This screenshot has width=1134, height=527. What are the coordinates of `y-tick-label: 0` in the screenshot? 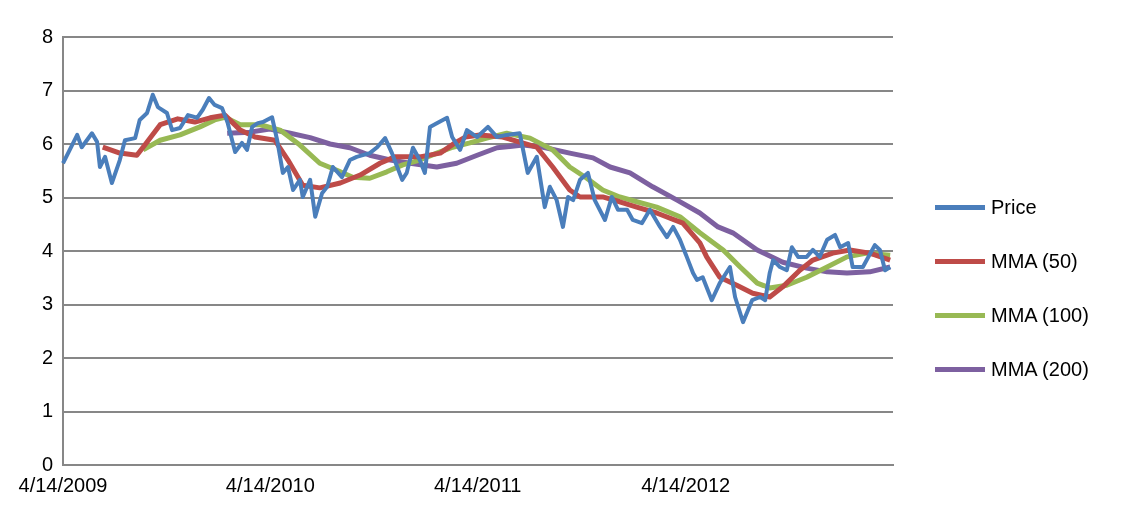 It's located at (47, 463).